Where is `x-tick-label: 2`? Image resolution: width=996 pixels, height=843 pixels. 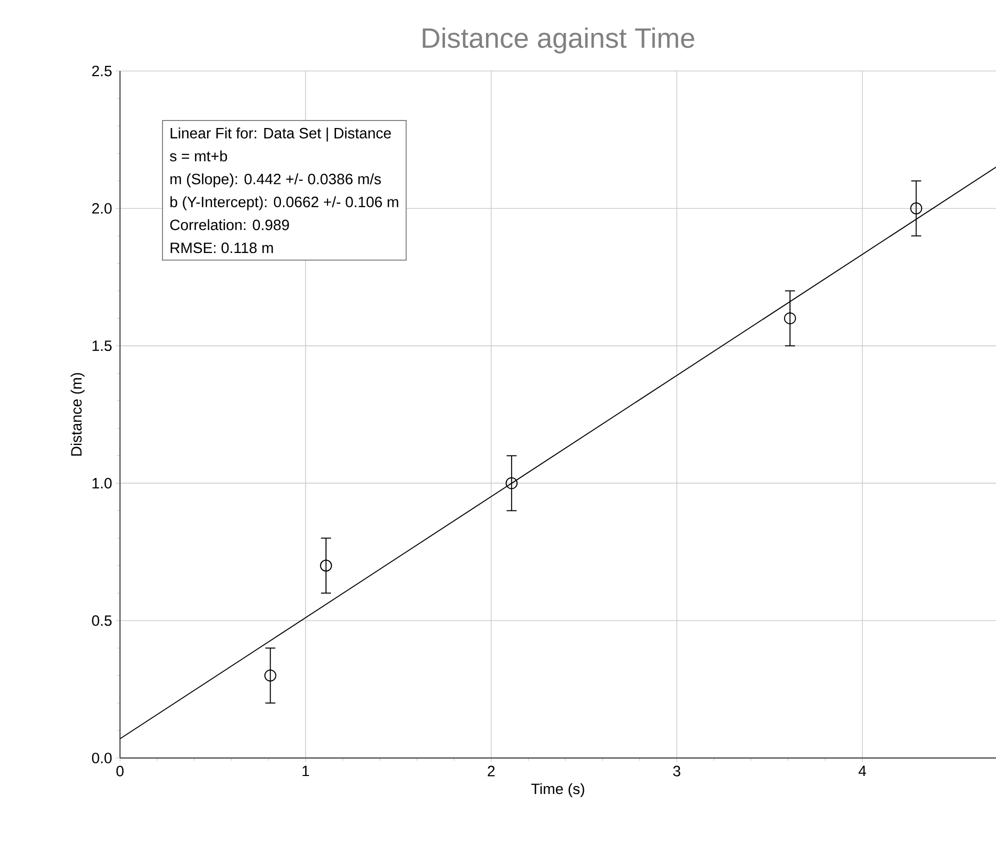
x-tick-label: 2 is located at coordinates (491, 771).